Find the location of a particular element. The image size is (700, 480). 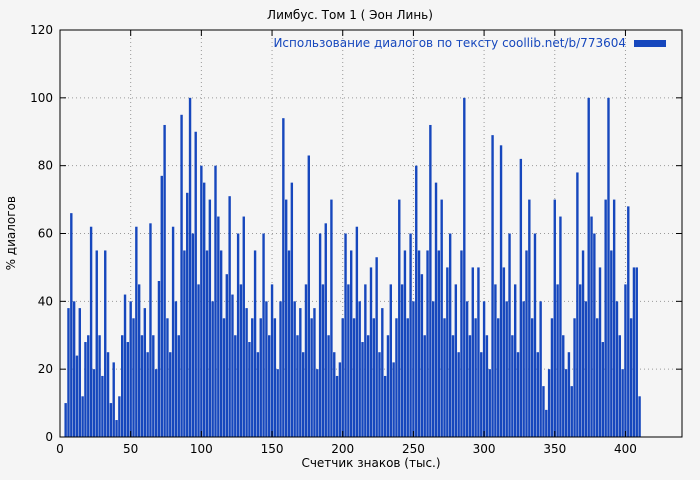

x-axis-label: Счетчик знаков (тыс.) is located at coordinates (371, 463).